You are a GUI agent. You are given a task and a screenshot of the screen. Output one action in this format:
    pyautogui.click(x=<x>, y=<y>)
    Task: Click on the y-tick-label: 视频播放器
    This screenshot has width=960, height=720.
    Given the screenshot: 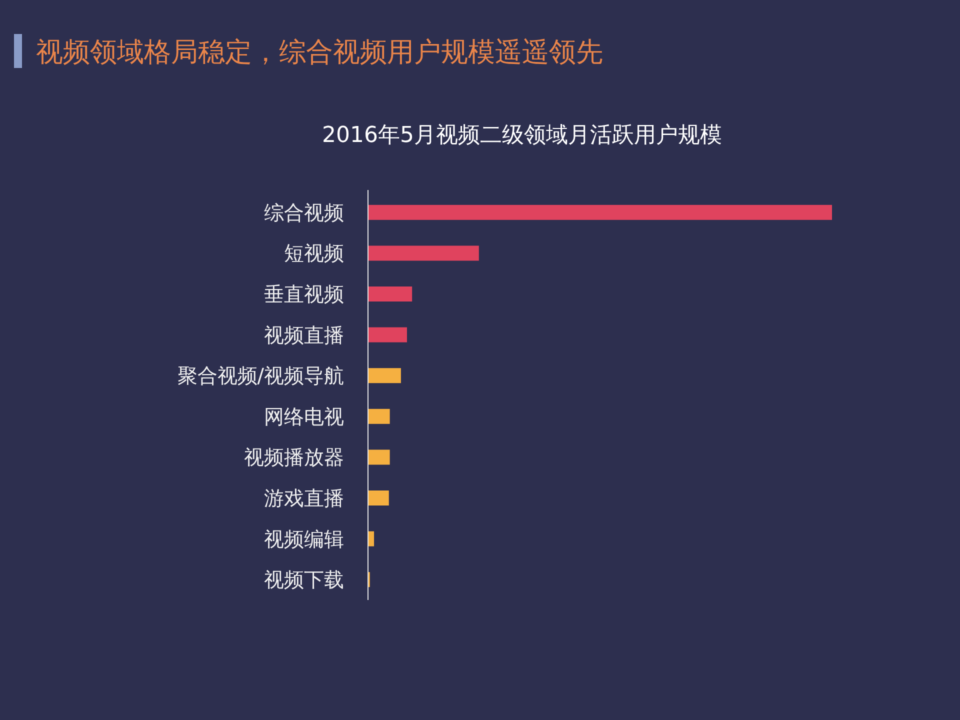 What is the action you would take?
    pyautogui.click(x=294, y=457)
    